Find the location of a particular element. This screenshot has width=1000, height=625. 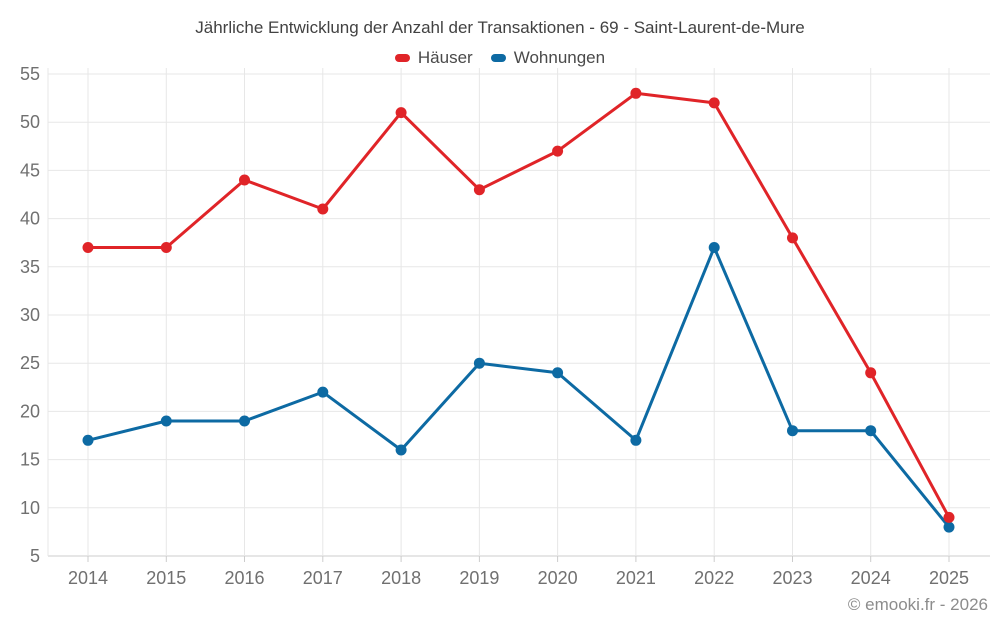

y-tick-label: 10 is located at coordinates (30, 508).